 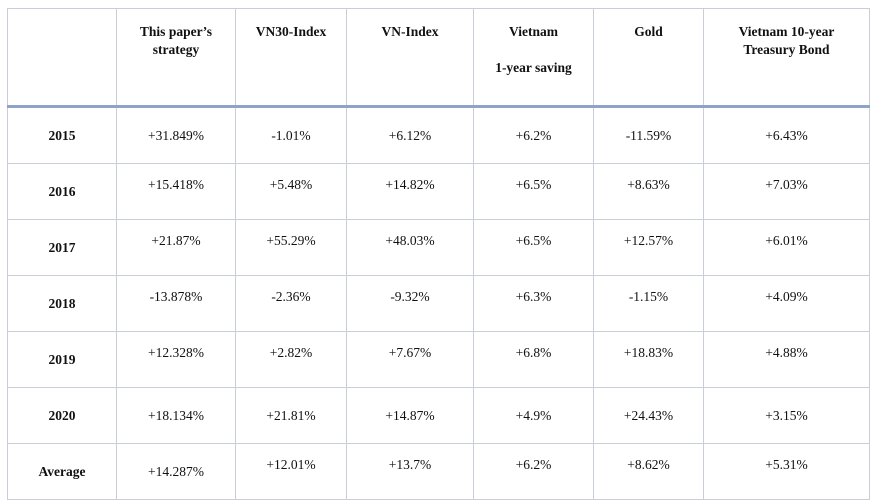 I want to click on header-gold: Gold, so click(x=648, y=58).